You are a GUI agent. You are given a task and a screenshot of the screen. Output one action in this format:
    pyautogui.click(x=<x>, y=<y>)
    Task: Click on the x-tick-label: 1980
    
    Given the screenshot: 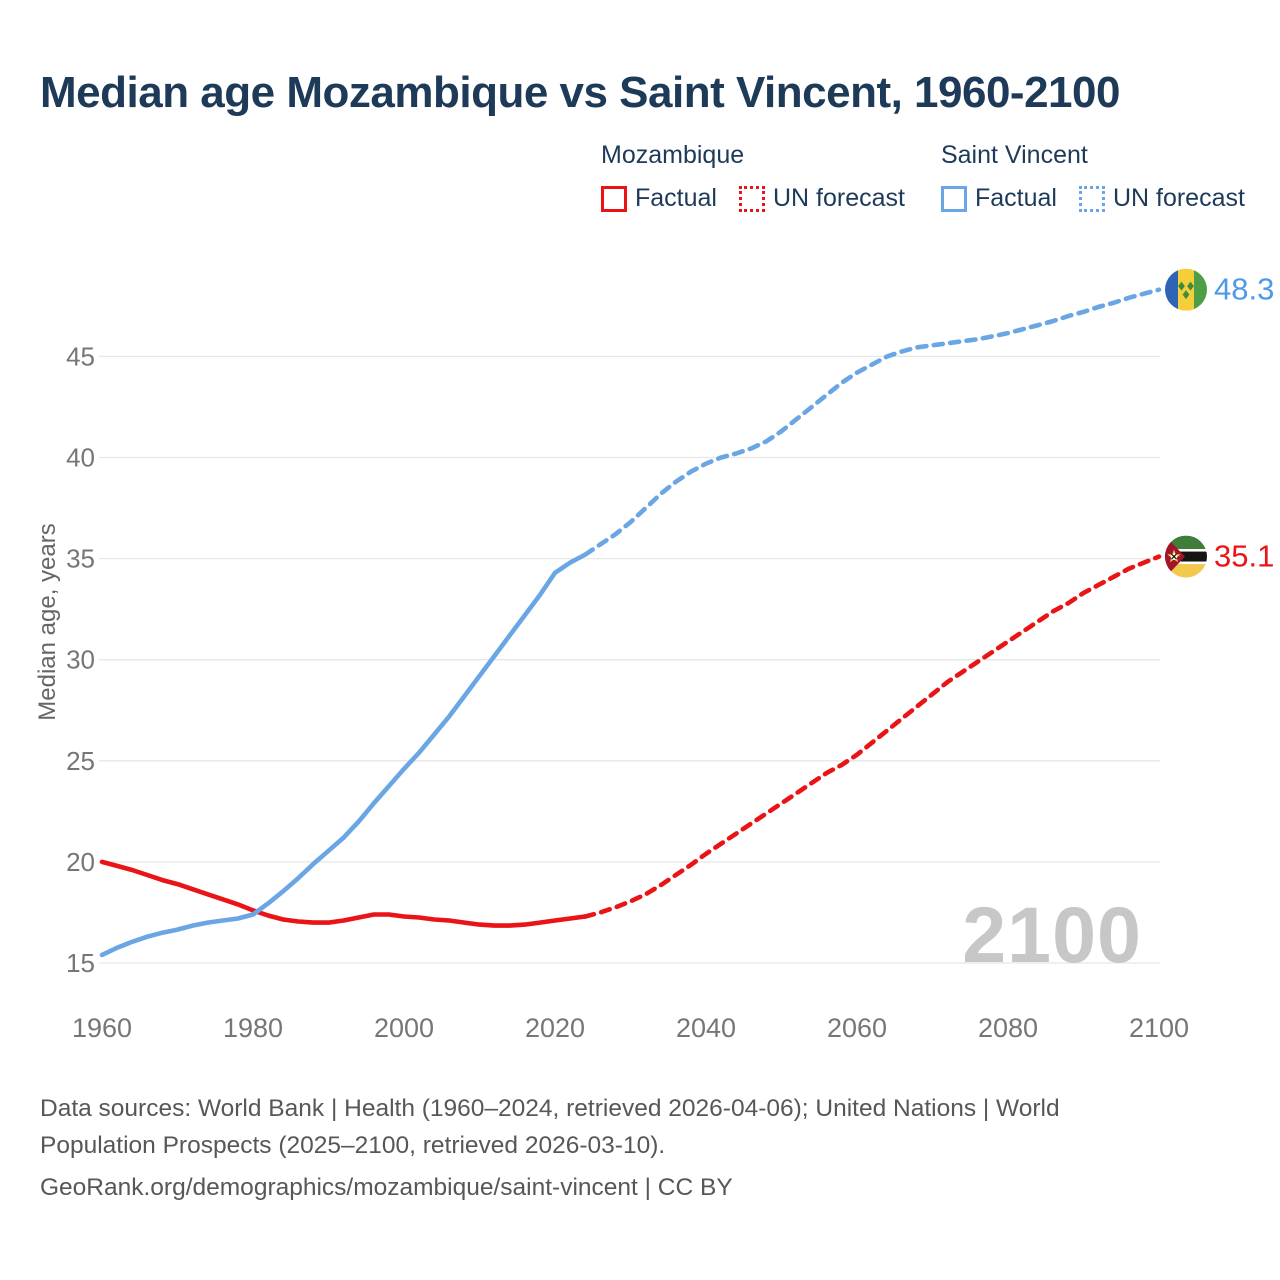 What is the action you would take?
    pyautogui.click(x=253, y=1028)
    